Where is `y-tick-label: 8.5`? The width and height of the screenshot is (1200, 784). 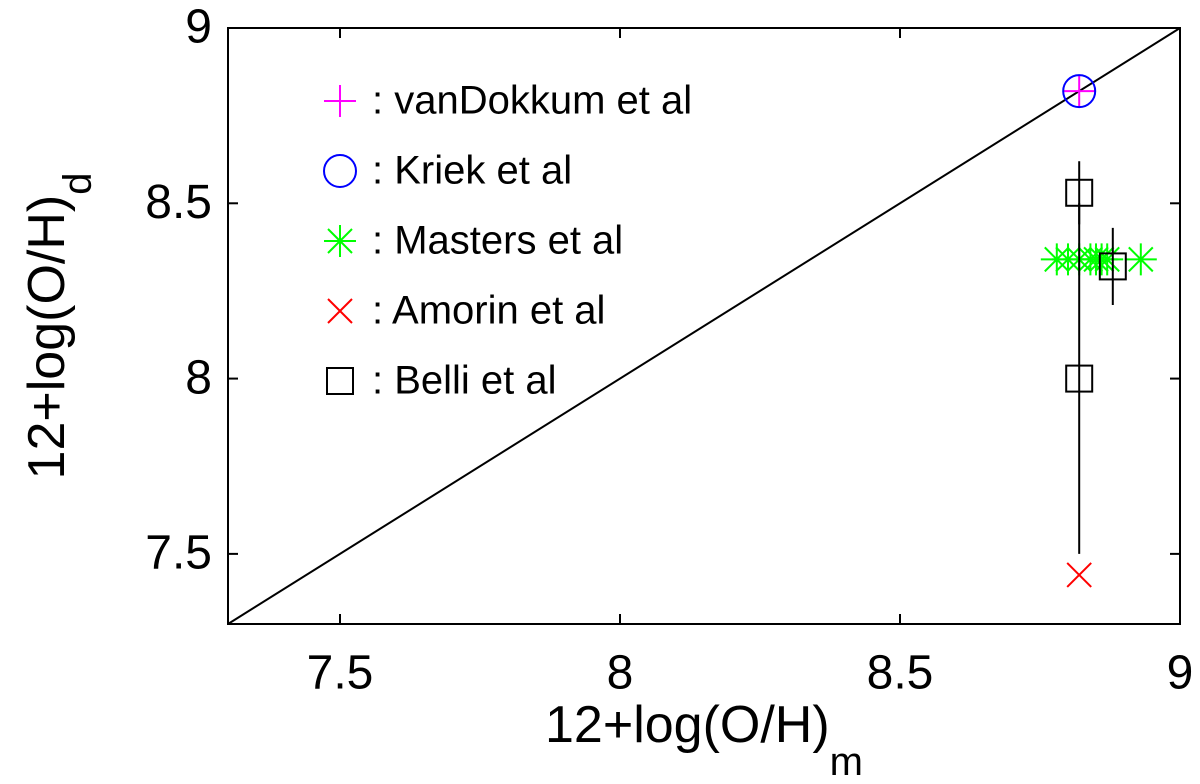 y-tick-label: 8.5 is located at coordinates (178, 202).